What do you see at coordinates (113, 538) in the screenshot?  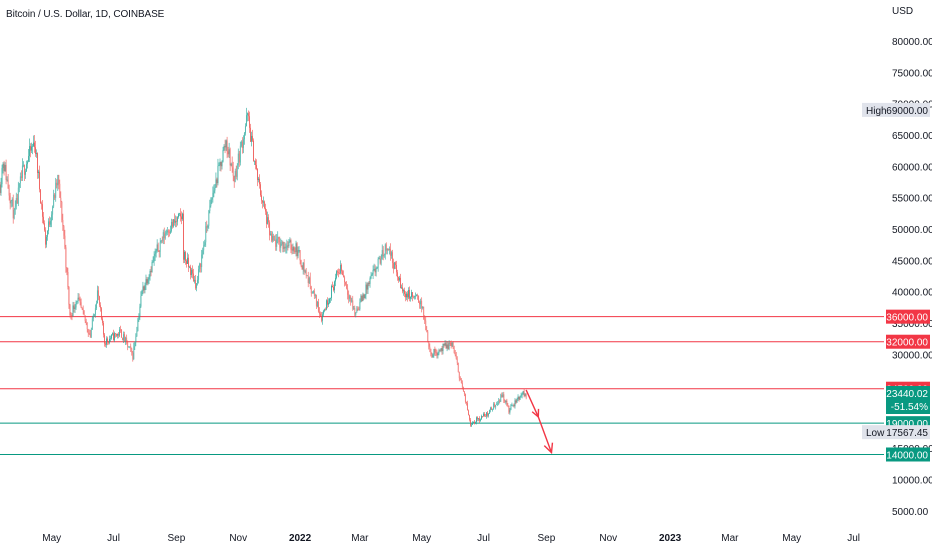 I see `x-tick-label: Jul` at bounding box center [113, 538].